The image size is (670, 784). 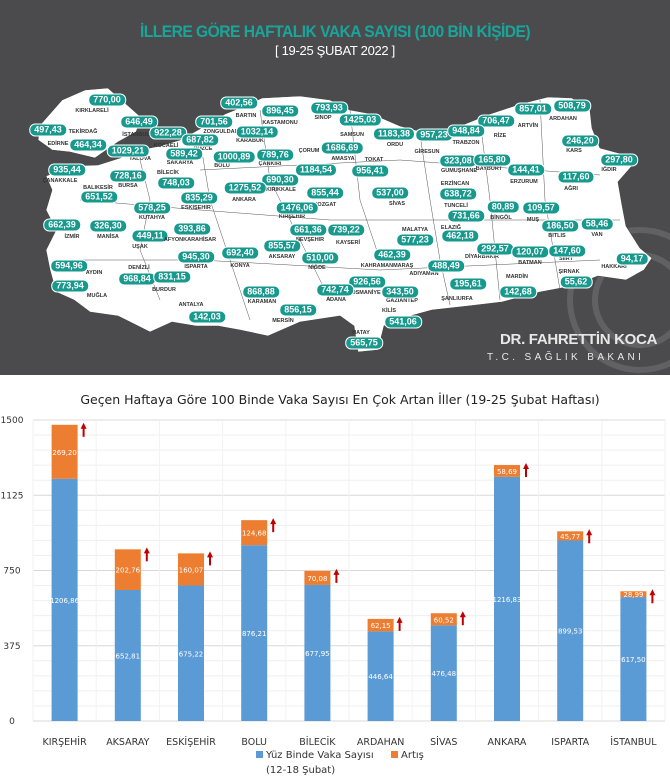 I want to click on x-tick-label: ESKİŞEHİR, so click(x=191, y=742).